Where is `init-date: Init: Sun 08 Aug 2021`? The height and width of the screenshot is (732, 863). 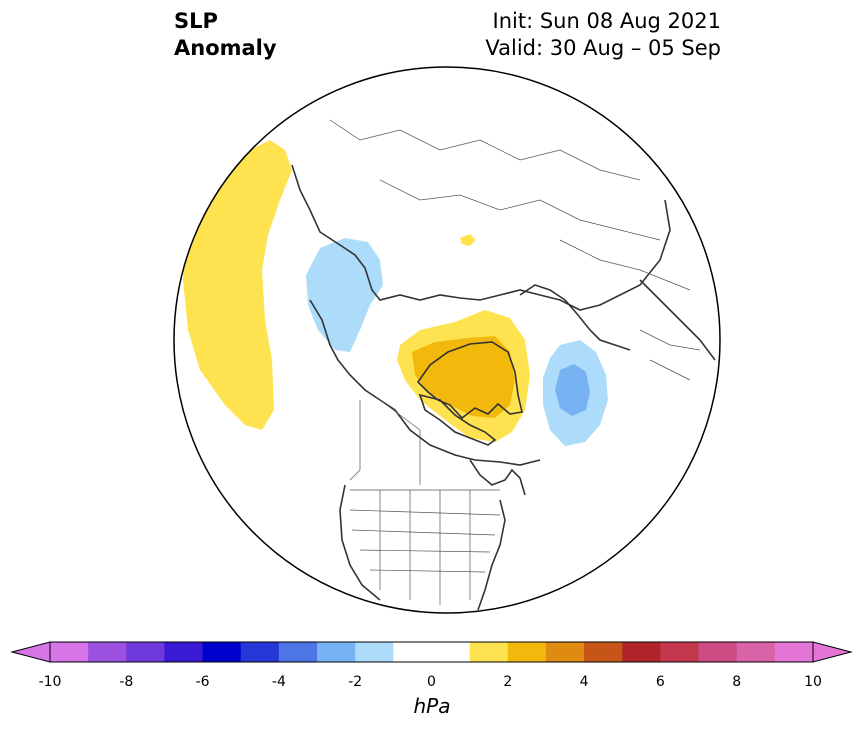 init-date: Init: Sun 08 Aug 2021 is located at coordinates (606, 21).